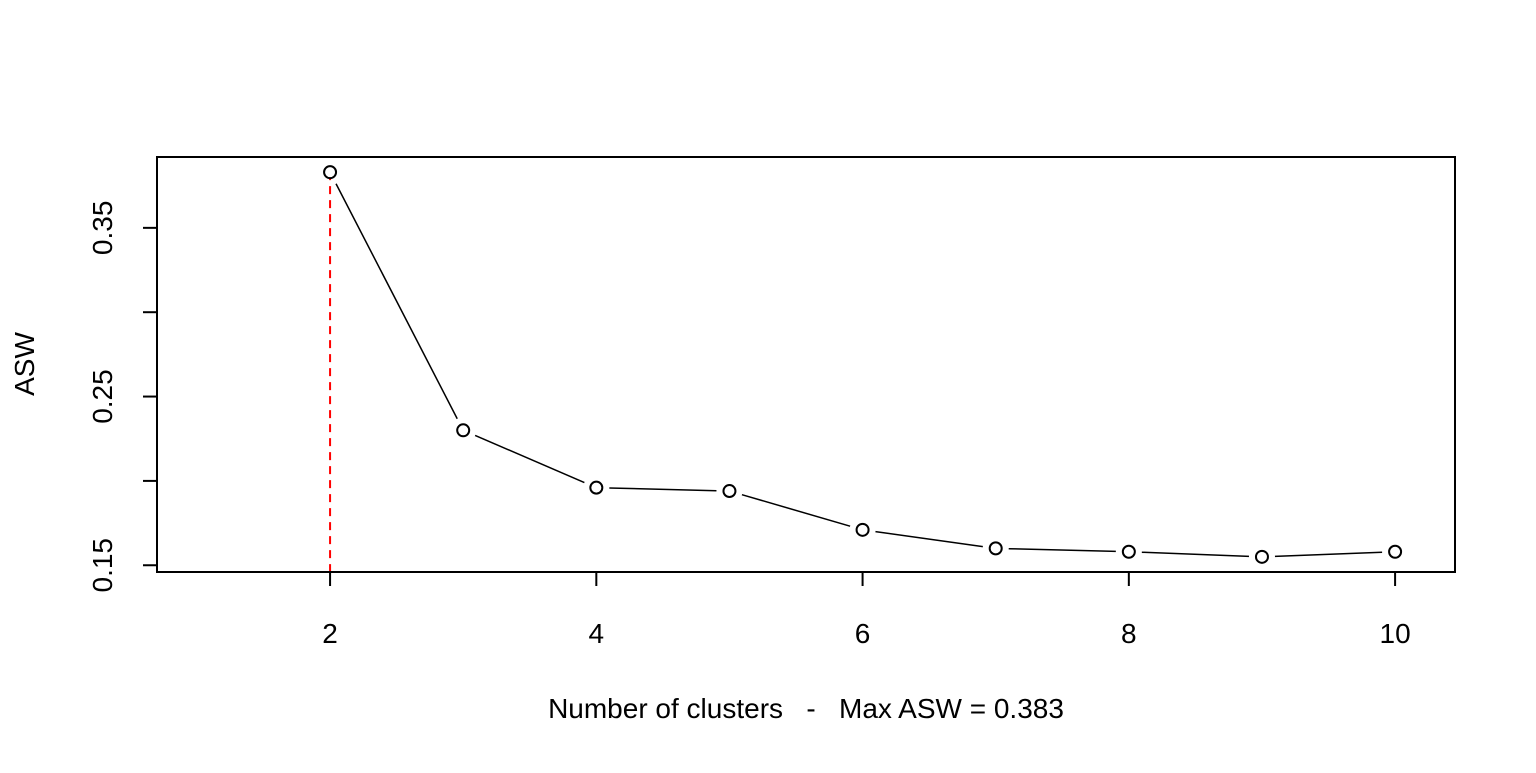 The height and width of the screenshot is (773, 1536). What do you see at coordinates (597, 633) in the screenshot?
I see `x-tick-label: 4` at bounding box center [597, 633].